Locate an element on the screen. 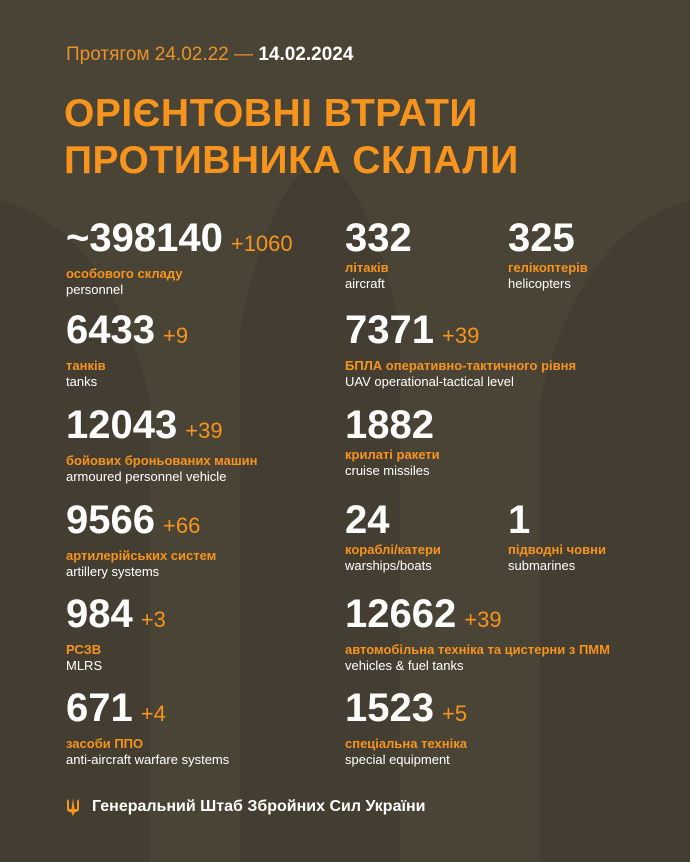 Image resolution: width=690 pixels, height=862 pixels. stat-label-ua: кораблі/катери is located at coordinates (393, 549).